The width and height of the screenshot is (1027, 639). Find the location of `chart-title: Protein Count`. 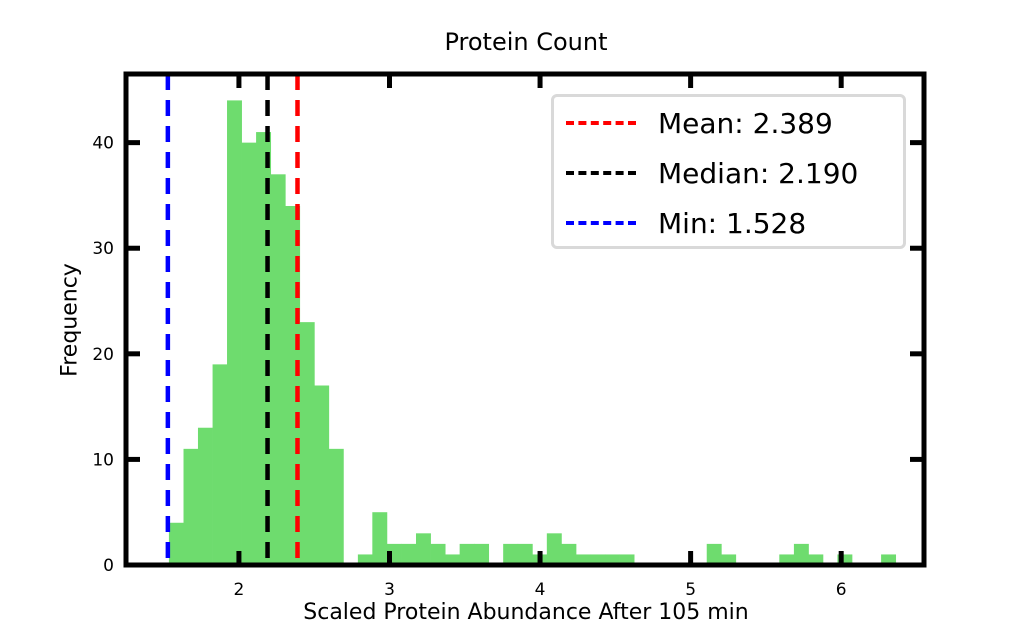

chart-title: Protein Count is located at coordinates (526, 42).